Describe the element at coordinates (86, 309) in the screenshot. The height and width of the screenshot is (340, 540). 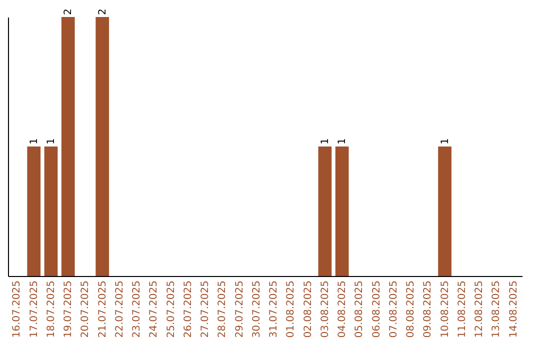
I see `x-tick-label: 20.07.2025` at that location.